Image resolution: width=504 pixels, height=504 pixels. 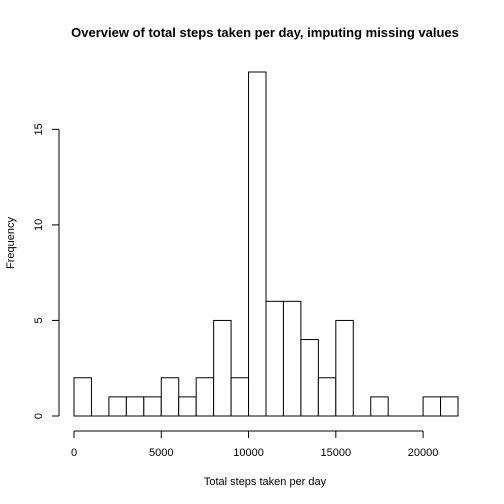 I want to click on y-tick-label: 15, so click(x=39, y=129).